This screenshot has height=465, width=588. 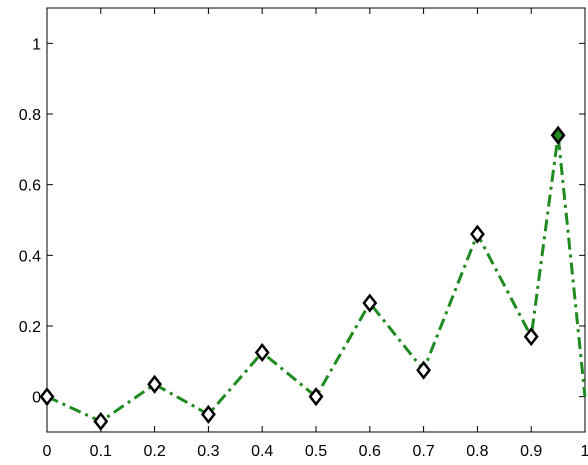 I want to click on x-tick-label: 0.5, so click(x=316, y=451).